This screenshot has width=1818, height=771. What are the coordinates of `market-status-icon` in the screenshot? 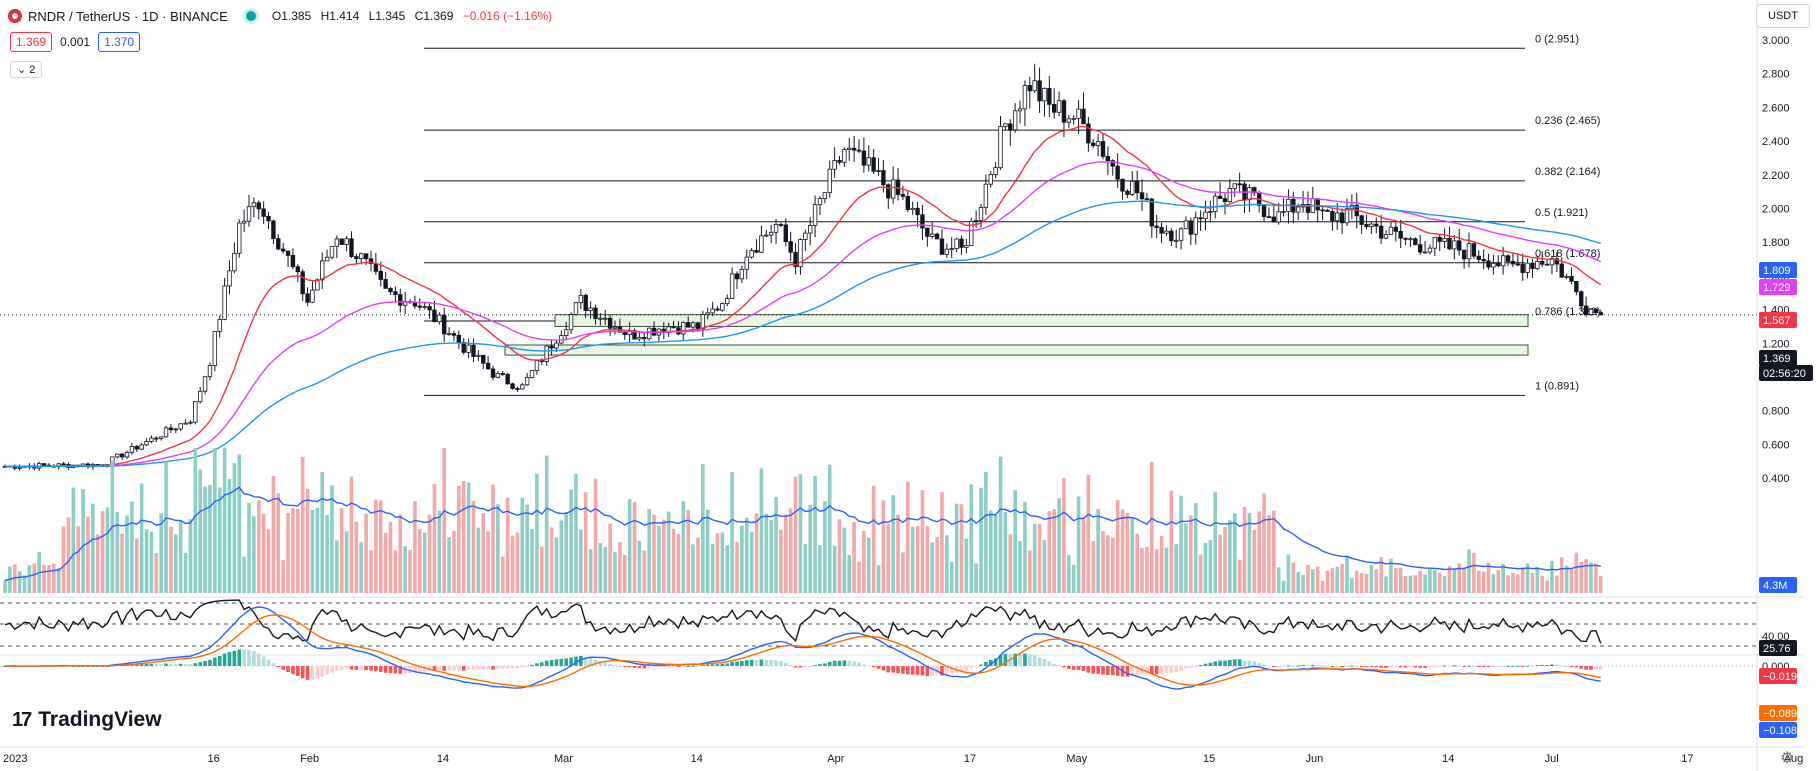 It's located at (250, 16).